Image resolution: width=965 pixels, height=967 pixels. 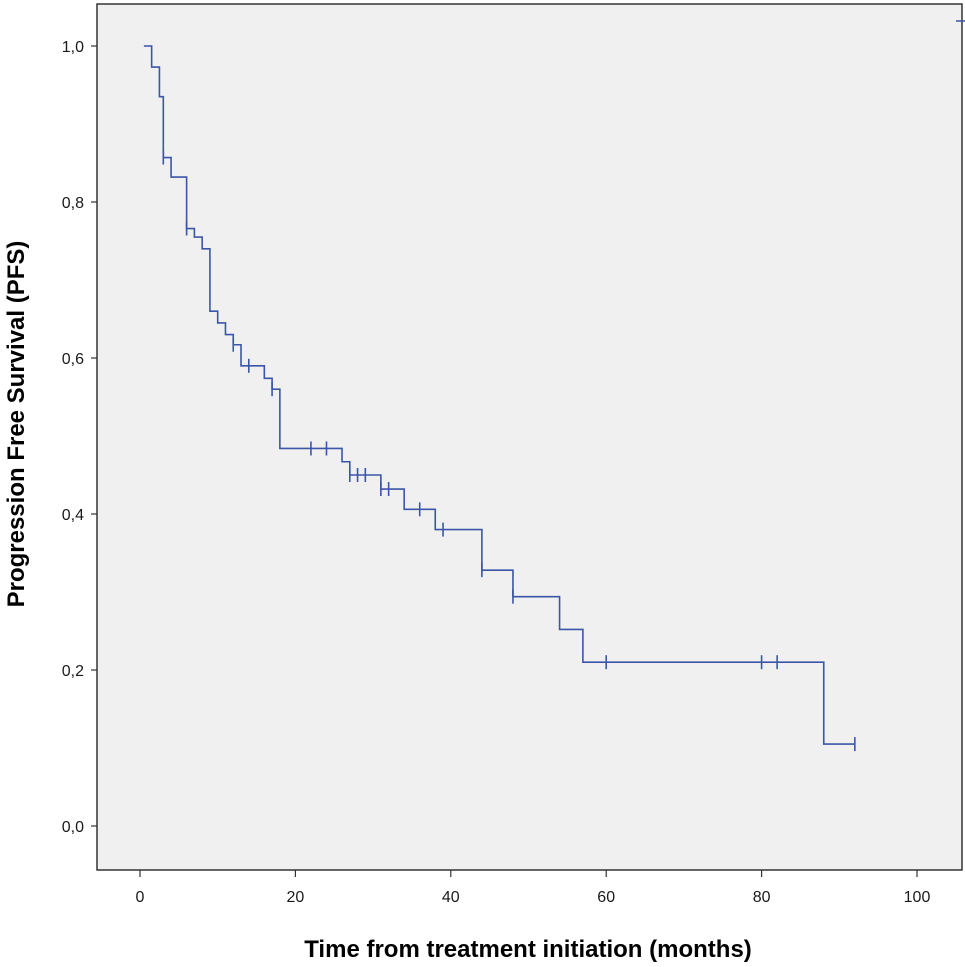 I want to click on x-tick-label: 0, so click(x=140, y=897).